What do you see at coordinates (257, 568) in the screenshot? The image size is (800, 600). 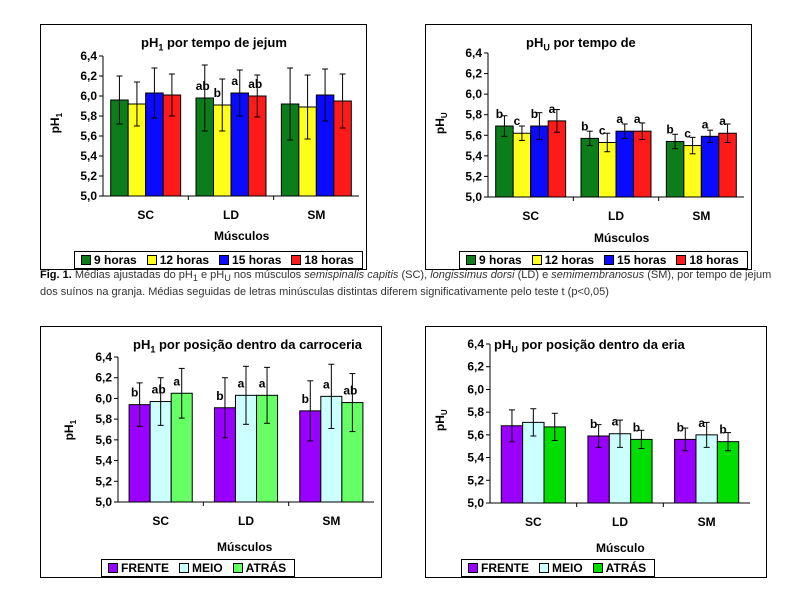 I see `legend-item: ATRÁS` at bounding box center [257, 568].